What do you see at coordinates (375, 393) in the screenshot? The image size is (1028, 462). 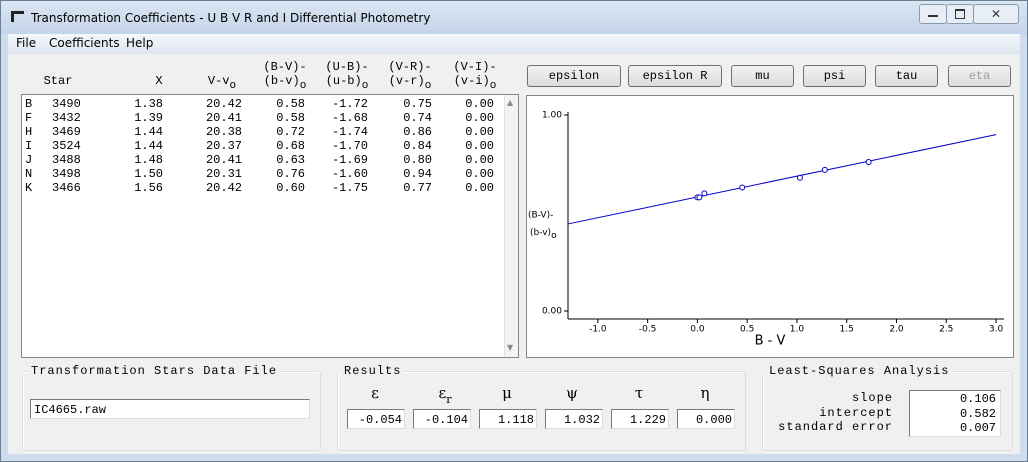 I see `coefficient-symbol: ε` at bounding box center [375, 393].